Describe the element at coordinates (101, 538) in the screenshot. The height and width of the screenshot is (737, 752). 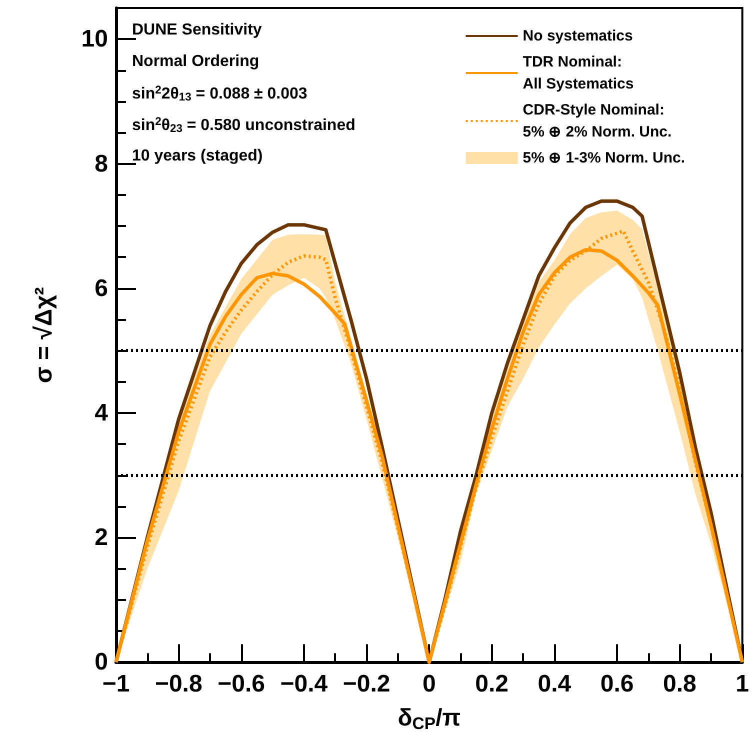
I see `y-tick-label: 2` at that location.